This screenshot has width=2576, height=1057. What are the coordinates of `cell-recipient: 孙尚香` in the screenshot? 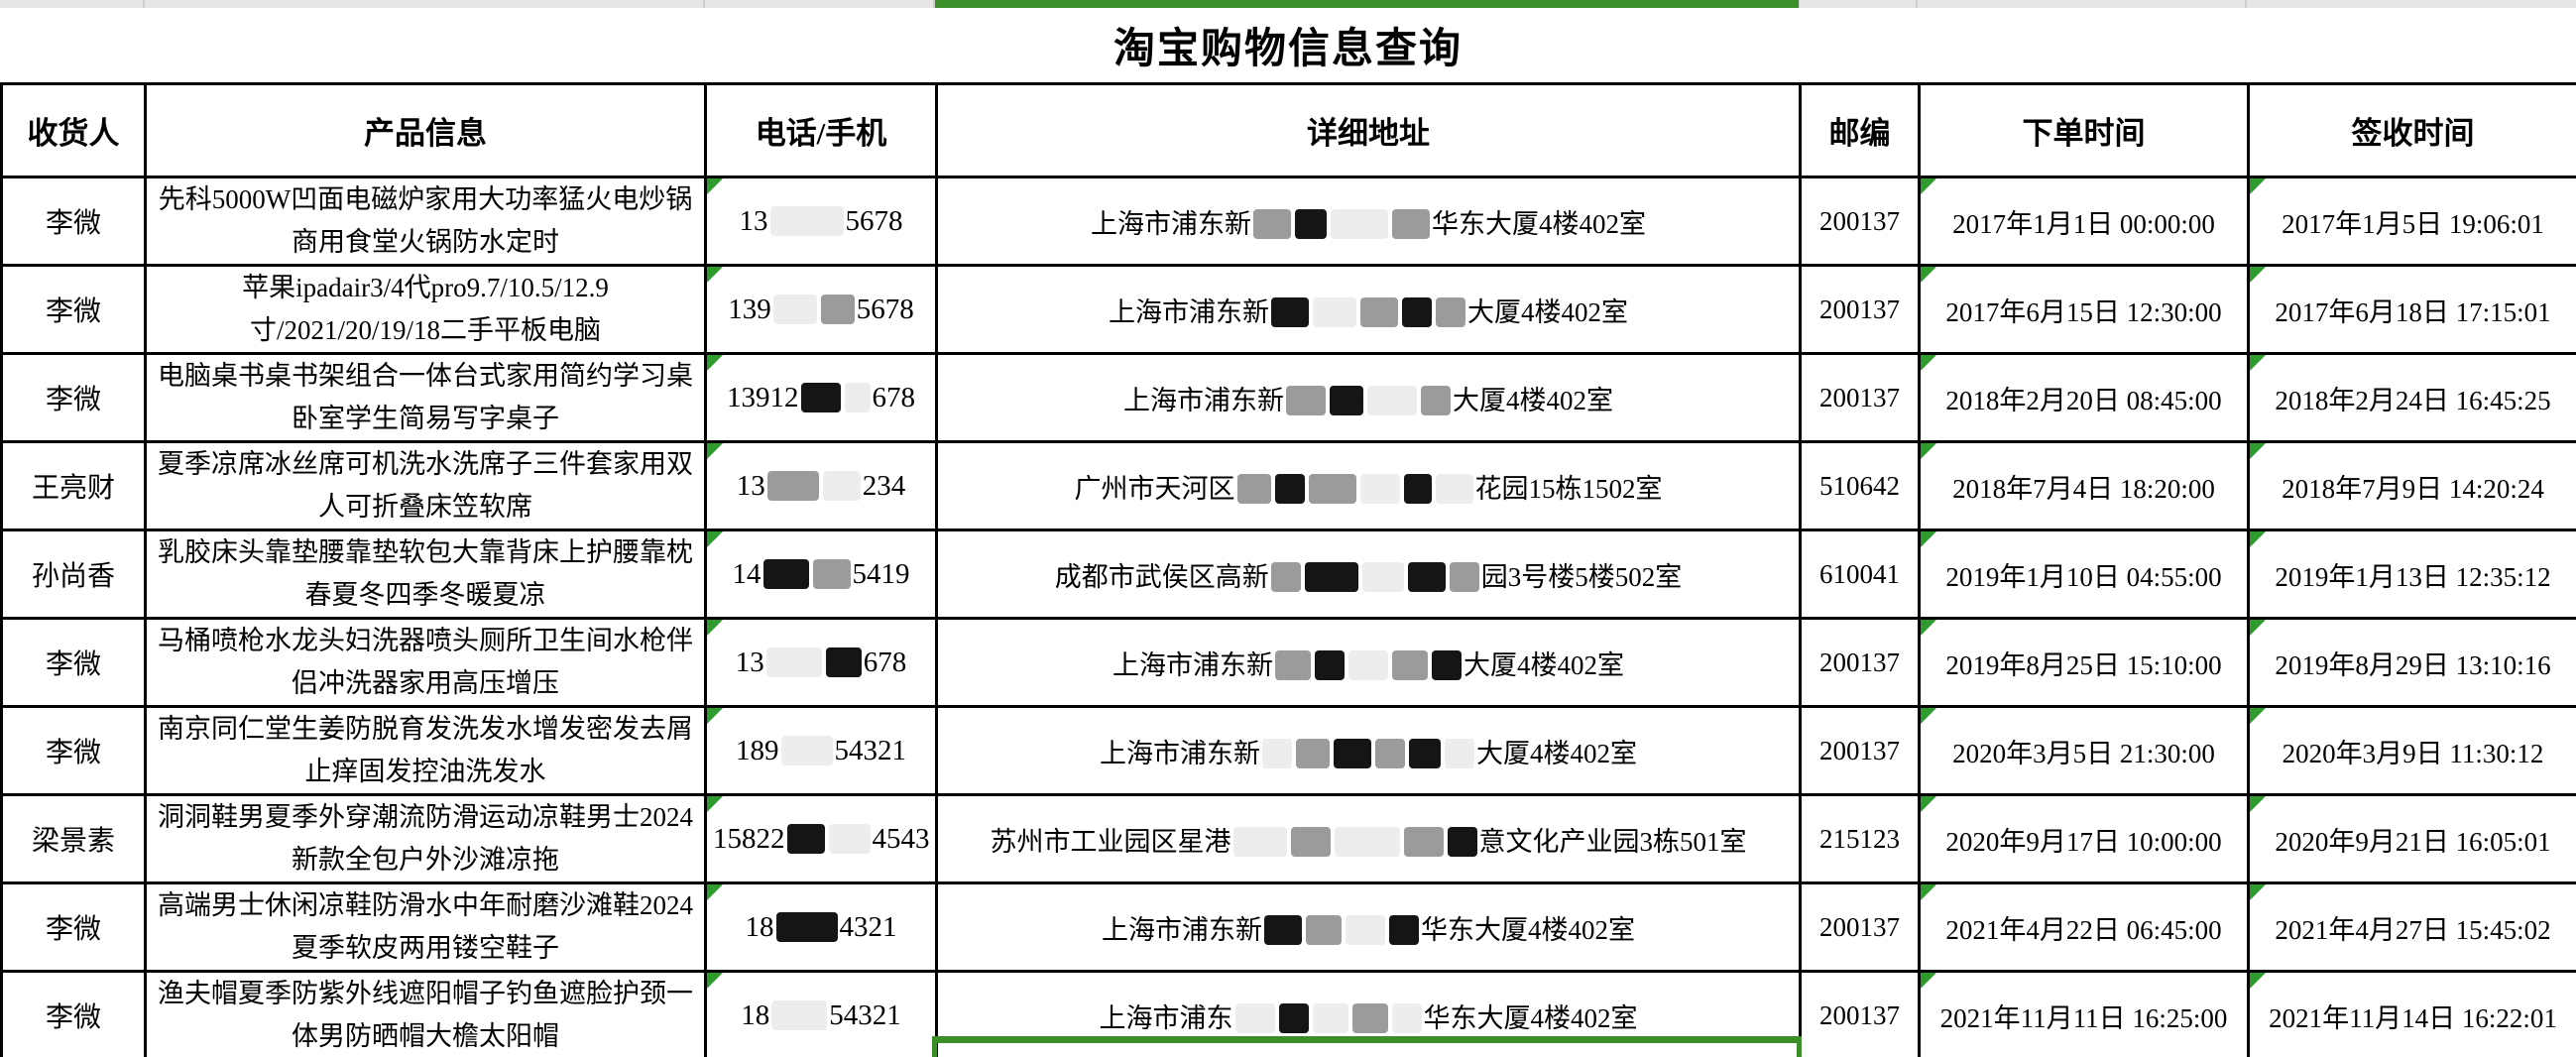 It's located at (74, 574).